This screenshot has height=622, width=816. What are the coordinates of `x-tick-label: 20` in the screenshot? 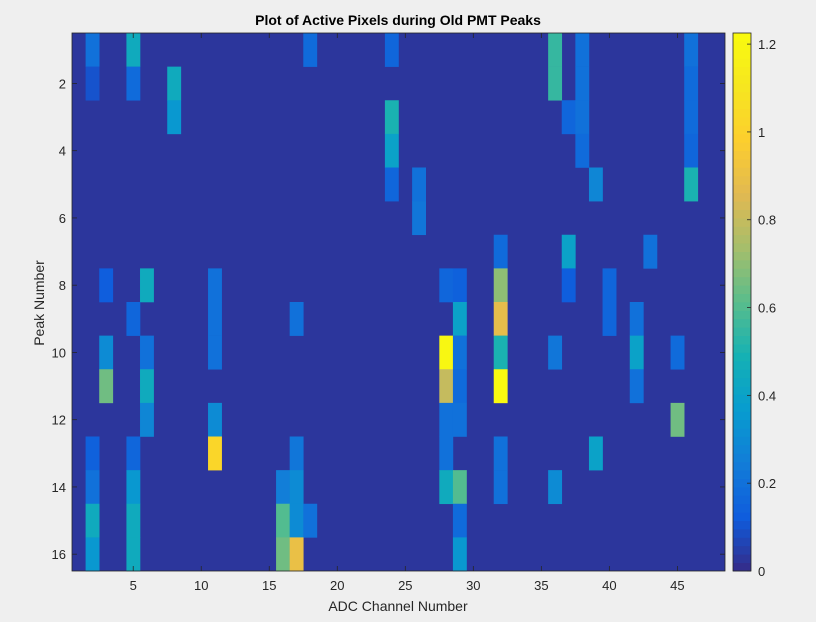 It's located at (337, 585).